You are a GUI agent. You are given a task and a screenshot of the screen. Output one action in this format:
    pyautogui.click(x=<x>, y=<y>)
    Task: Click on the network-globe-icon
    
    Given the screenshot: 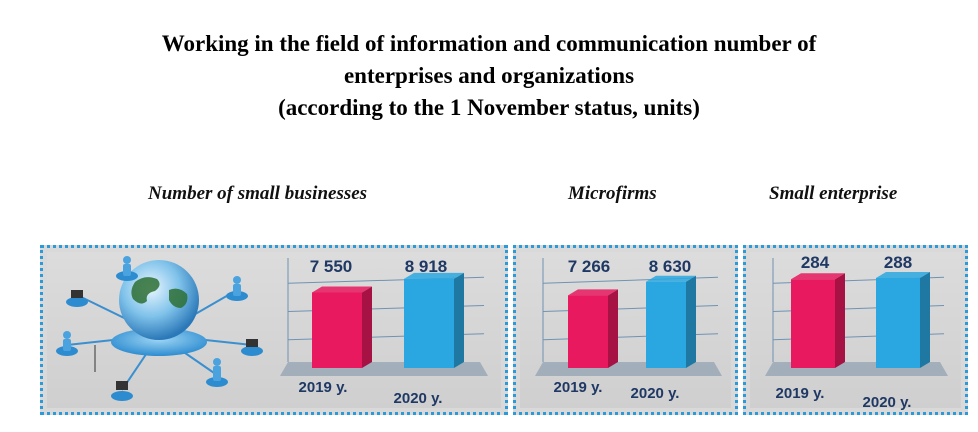 What is the action you would take?
    pyautogui.click(x=159, y=328)
    